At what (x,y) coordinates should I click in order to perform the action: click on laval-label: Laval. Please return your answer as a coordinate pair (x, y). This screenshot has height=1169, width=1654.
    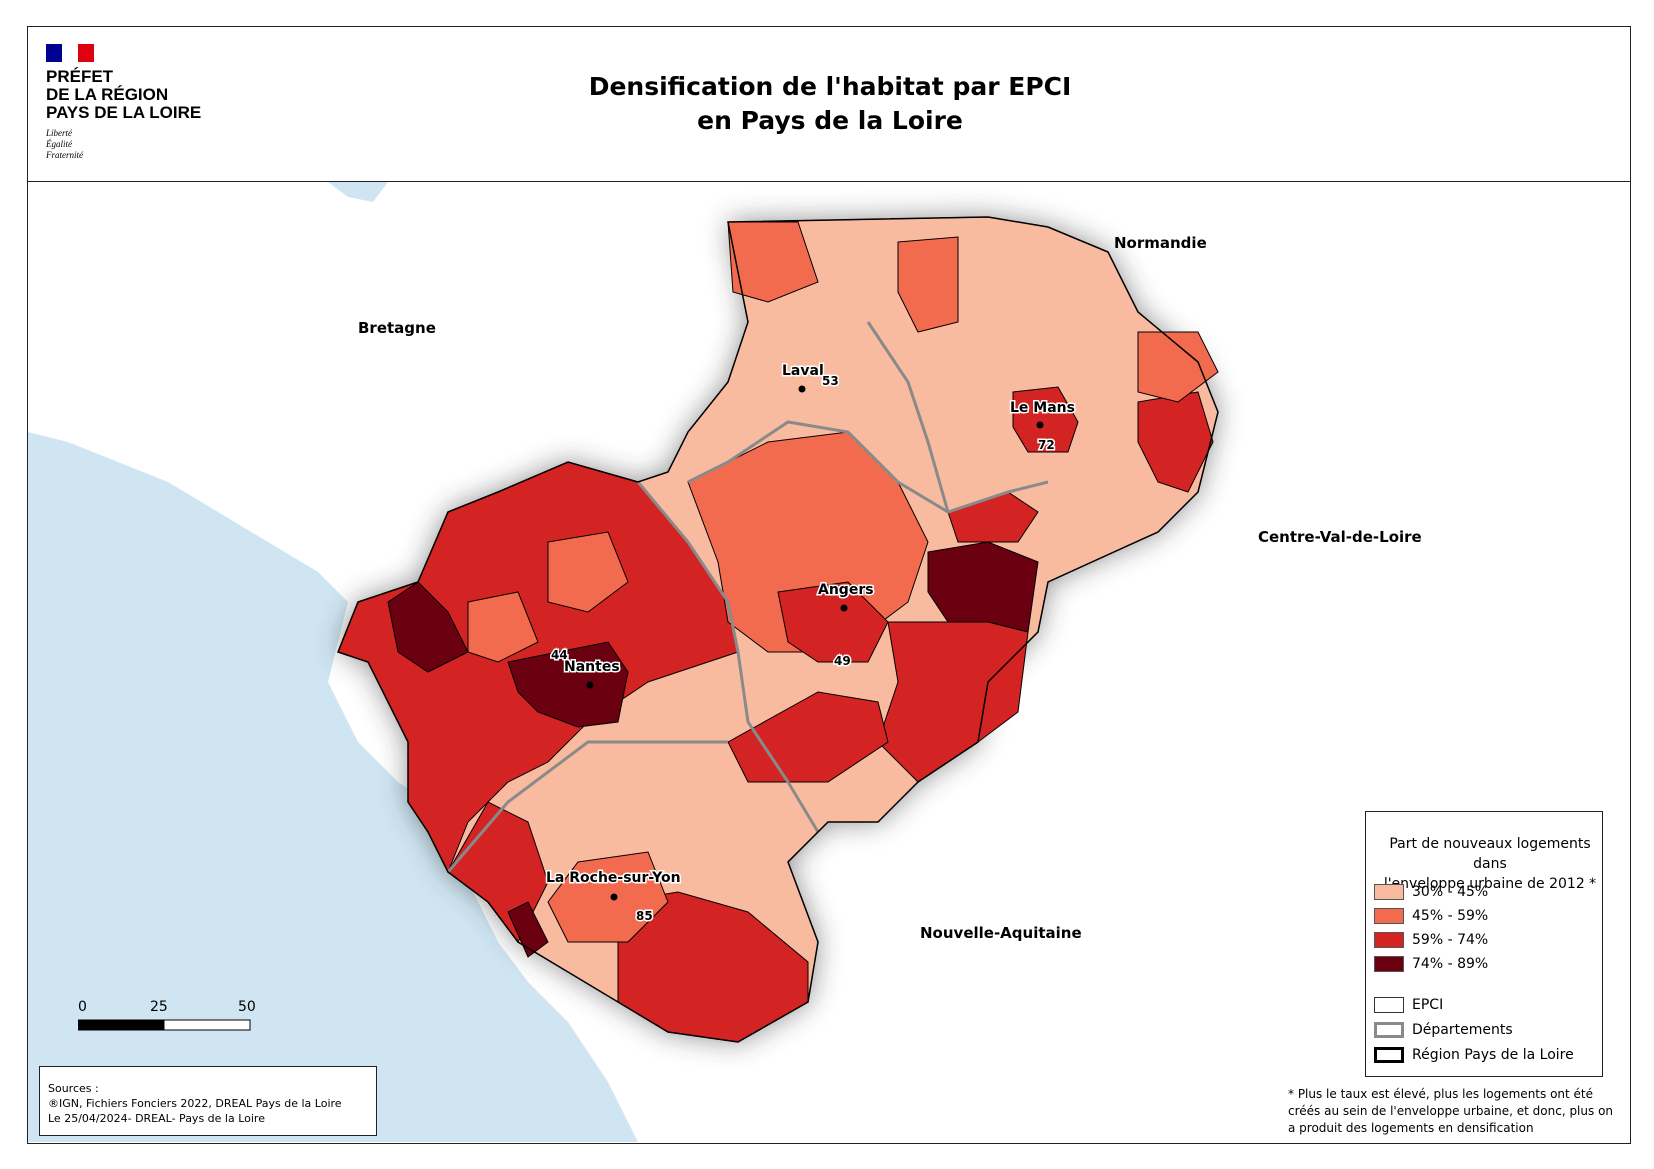
    Looking at the image, I should click on (803, 371).